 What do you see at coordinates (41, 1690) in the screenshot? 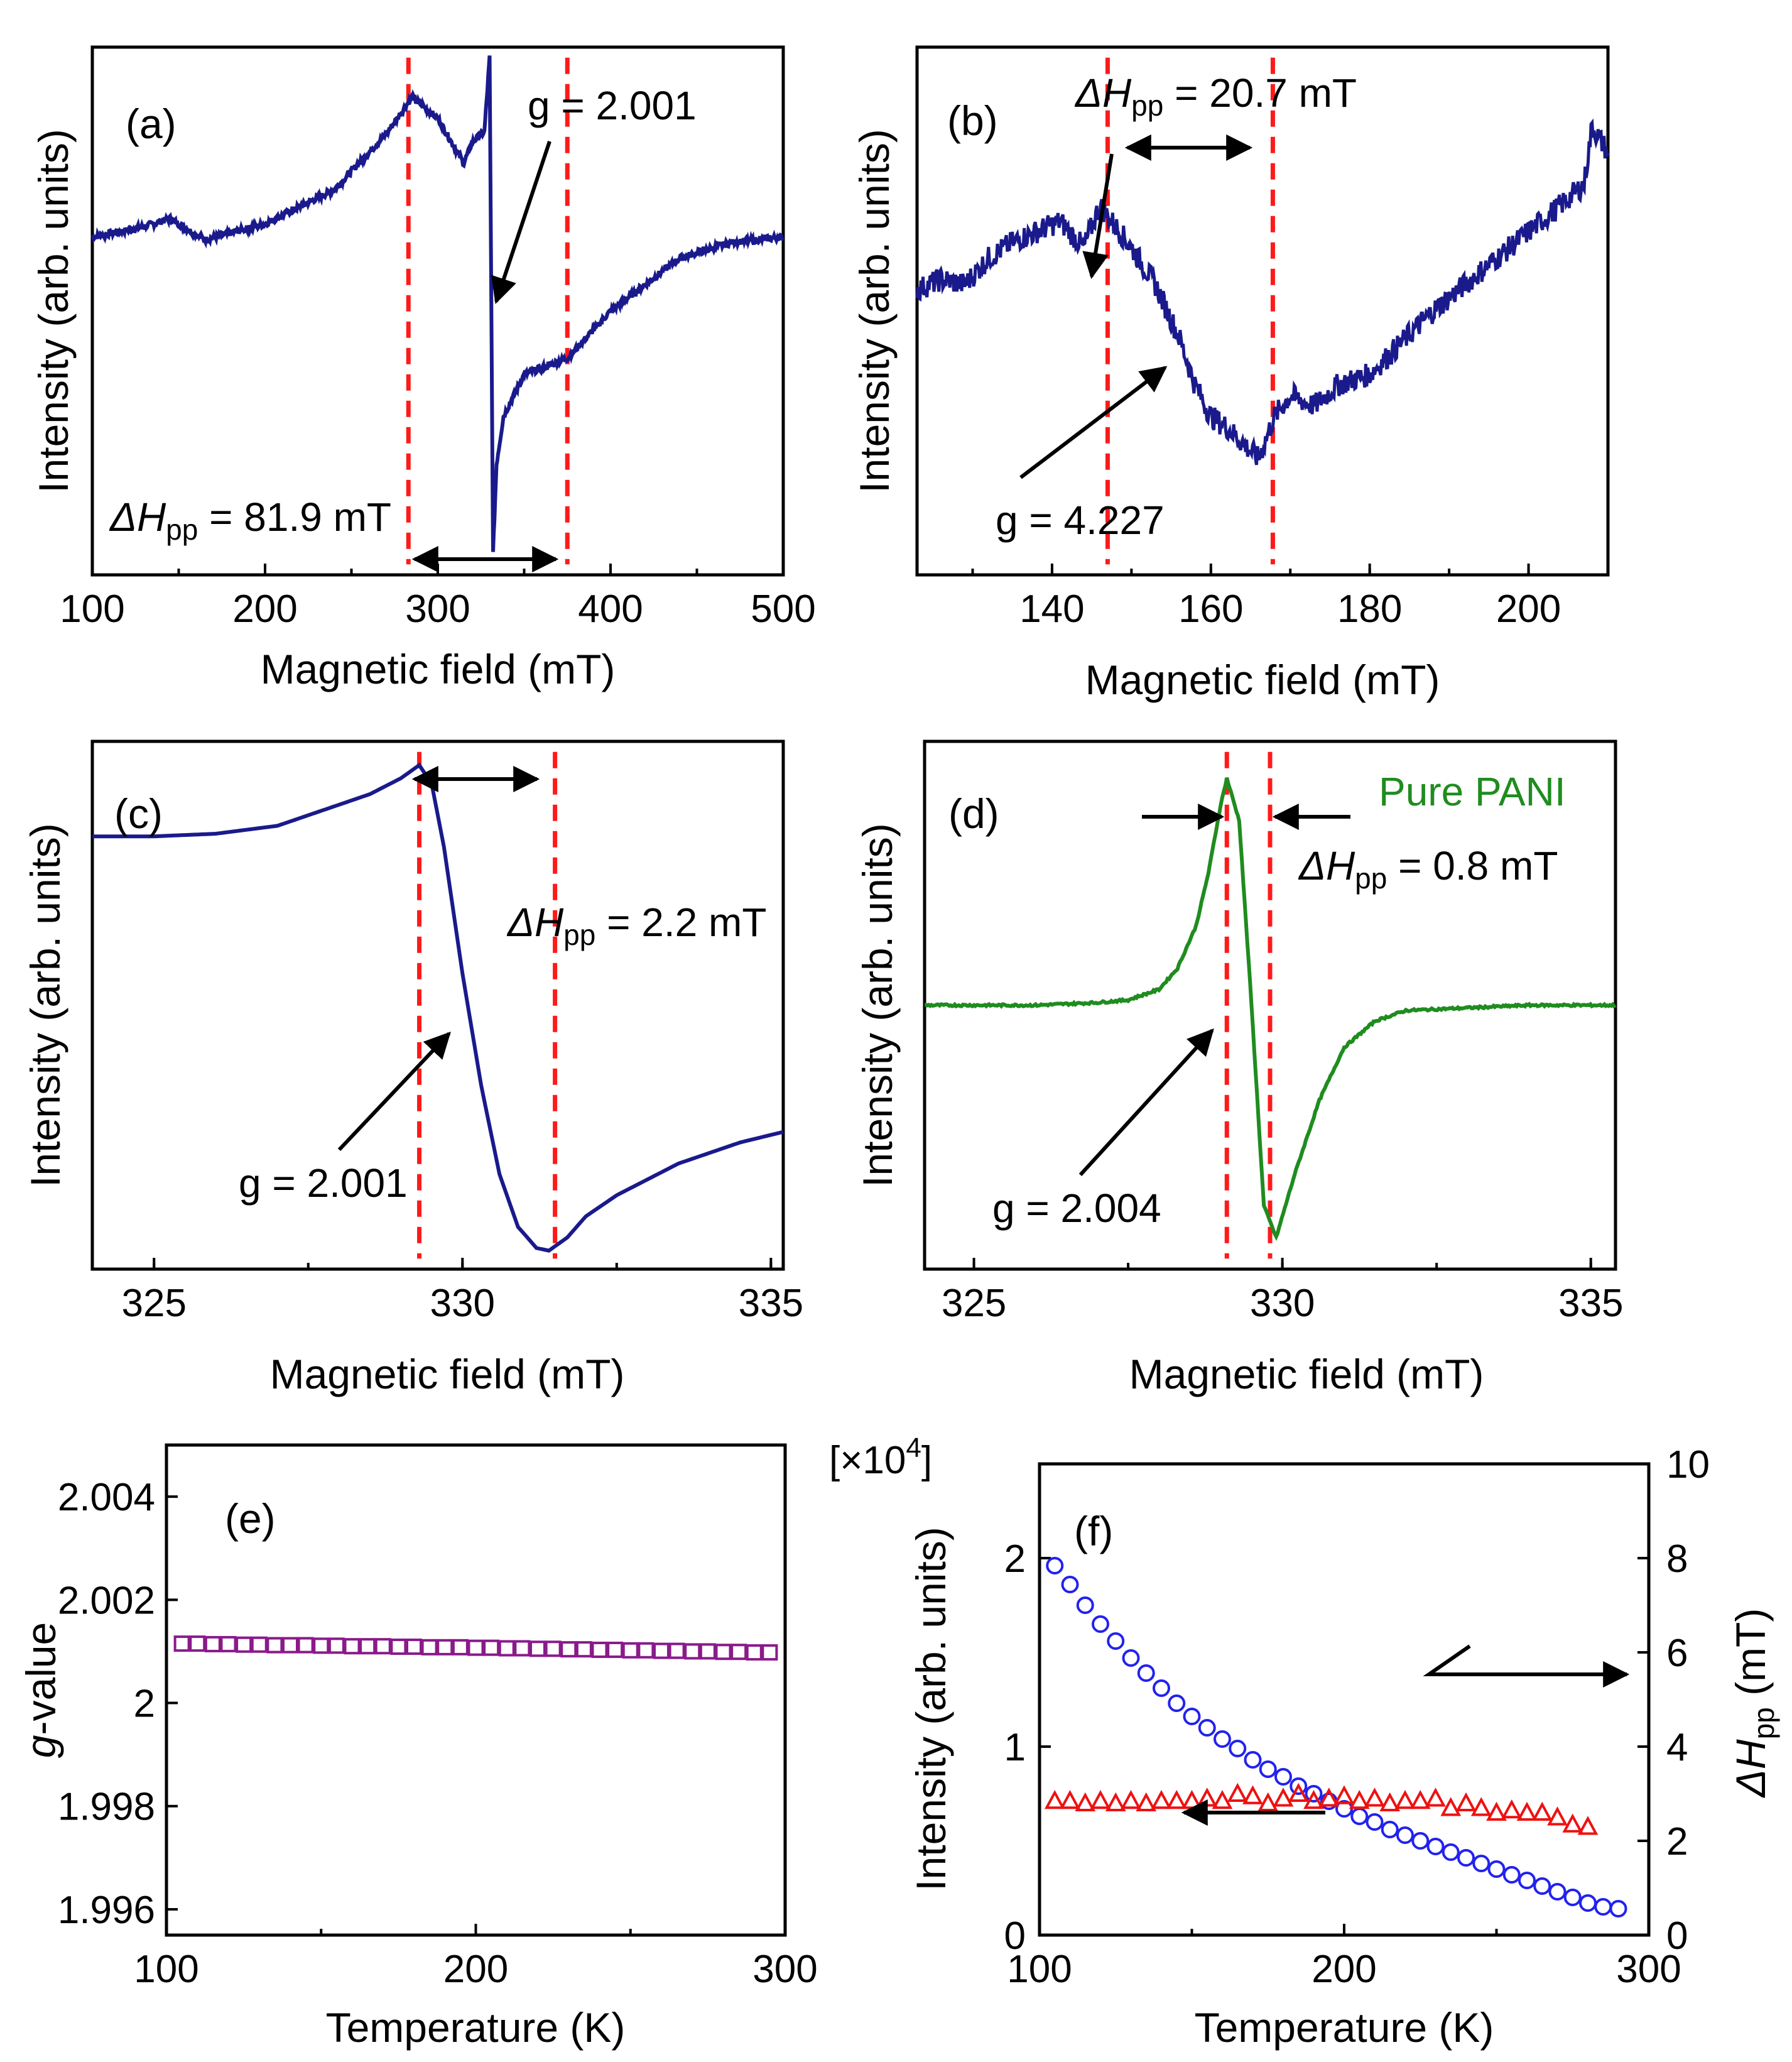
I see `y-axis-title-e: g-value` at bounding box center [41, 1690].